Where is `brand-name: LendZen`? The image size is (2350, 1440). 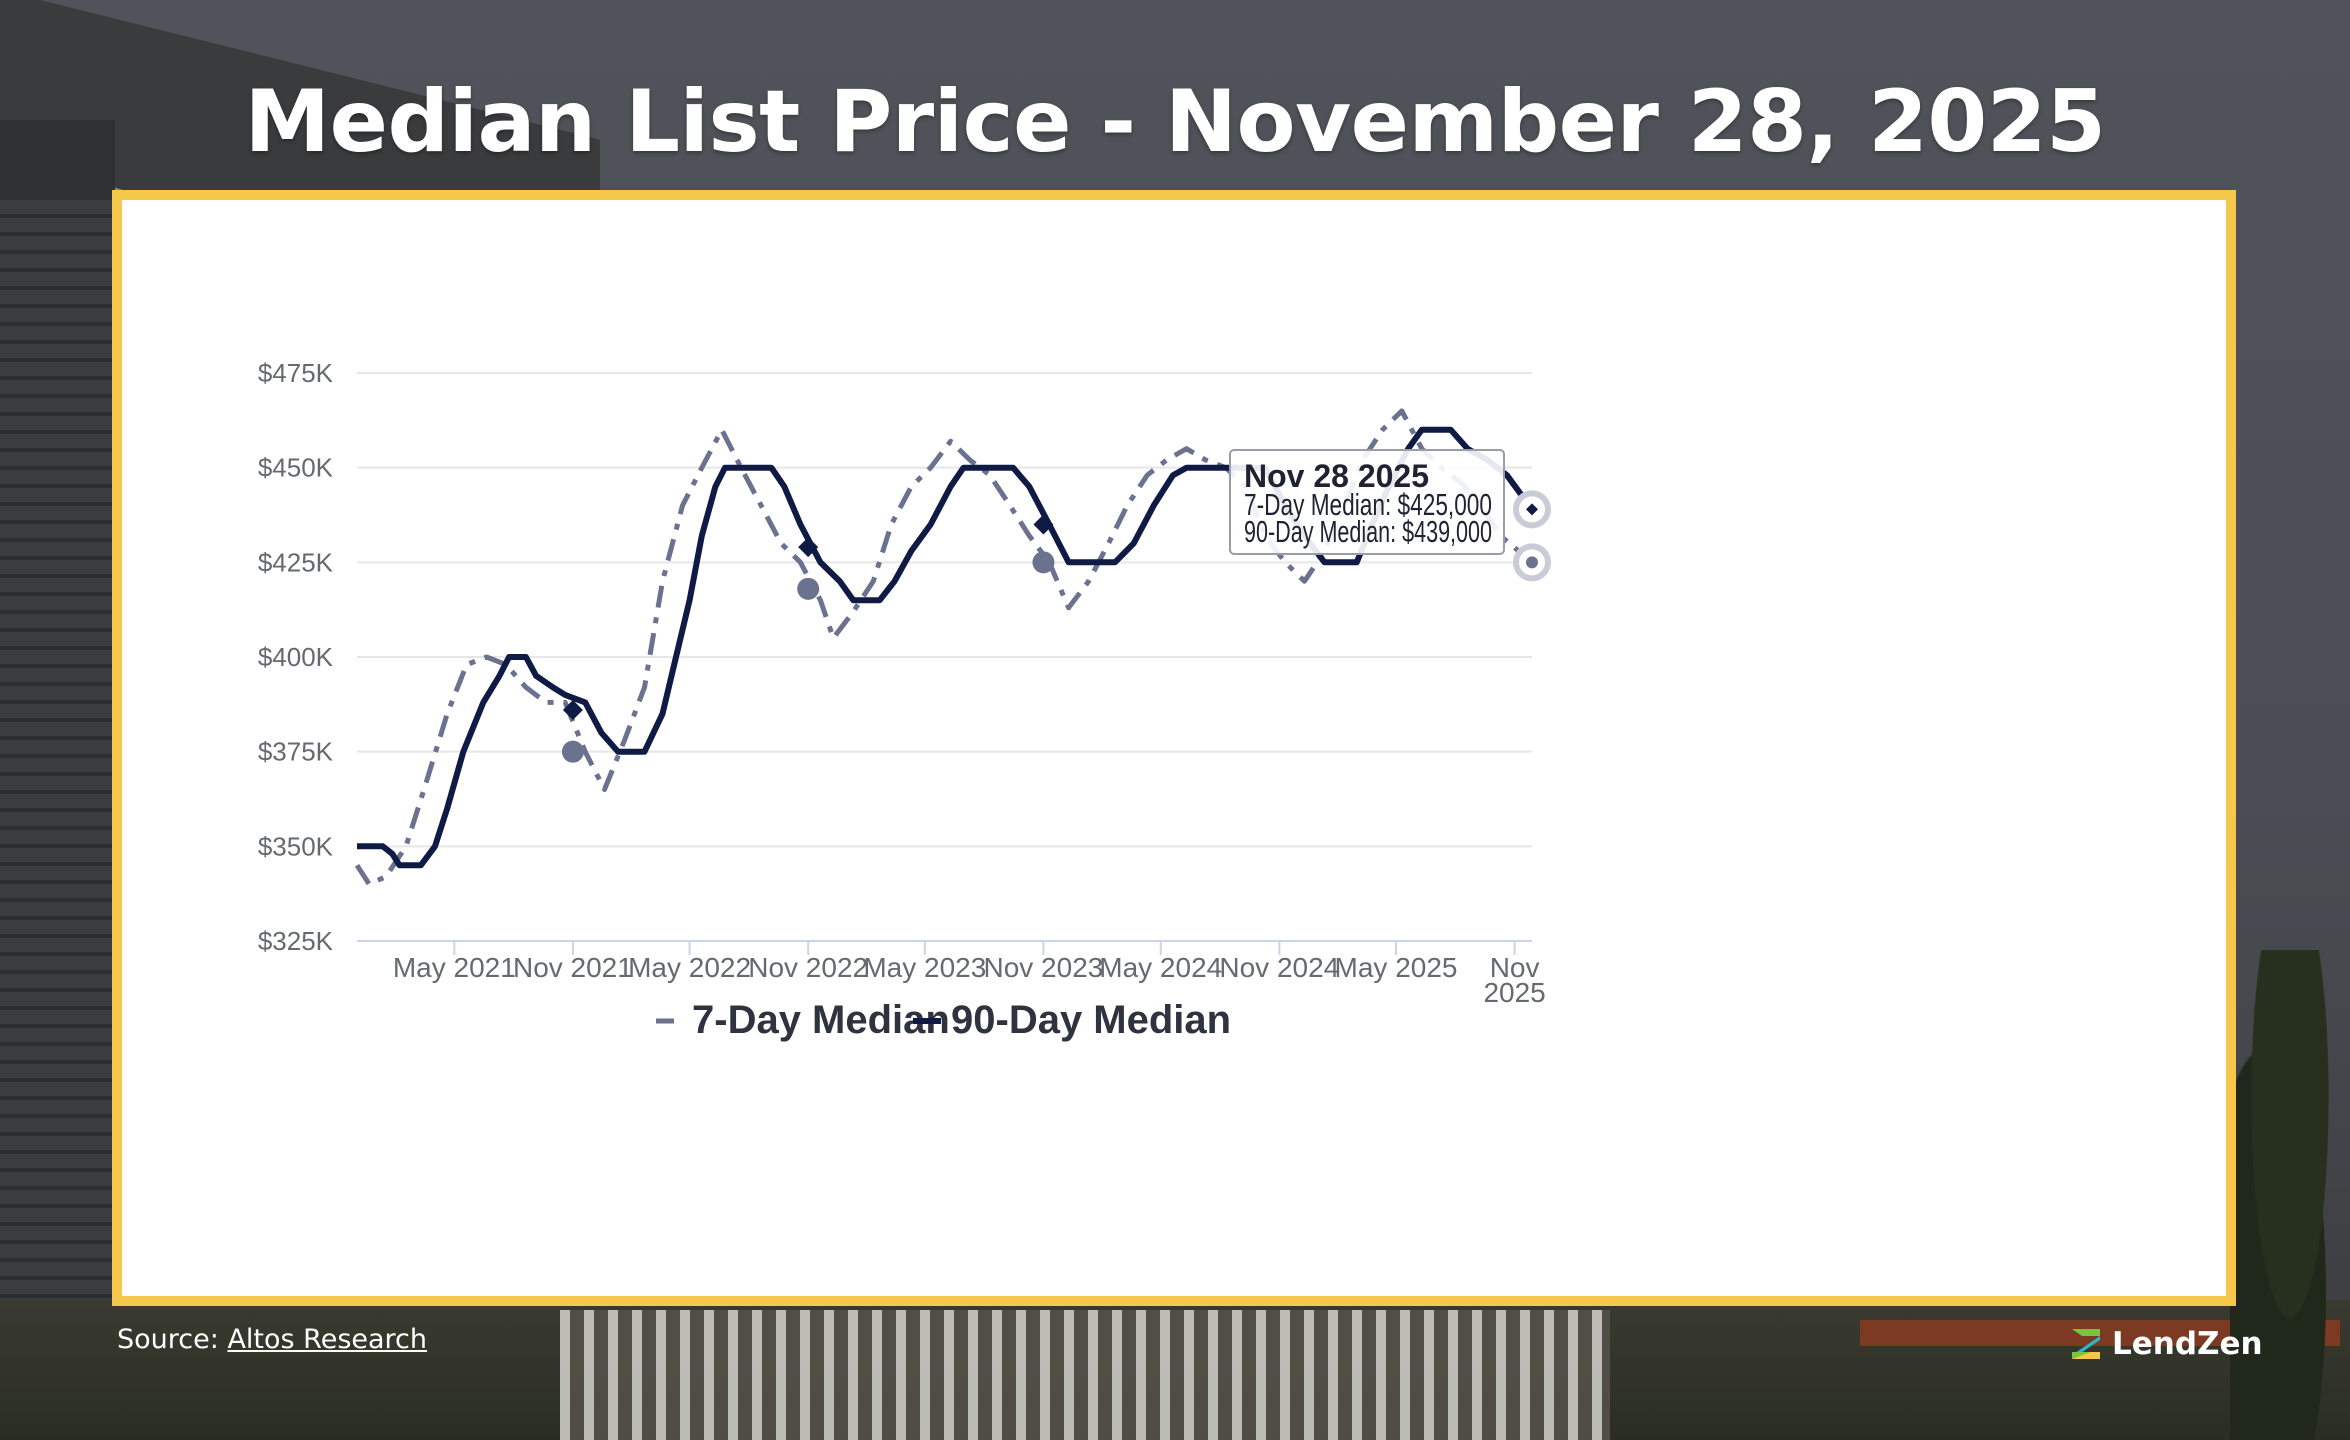 brand-name: LendZen is located at coordinates (2187, 1344).